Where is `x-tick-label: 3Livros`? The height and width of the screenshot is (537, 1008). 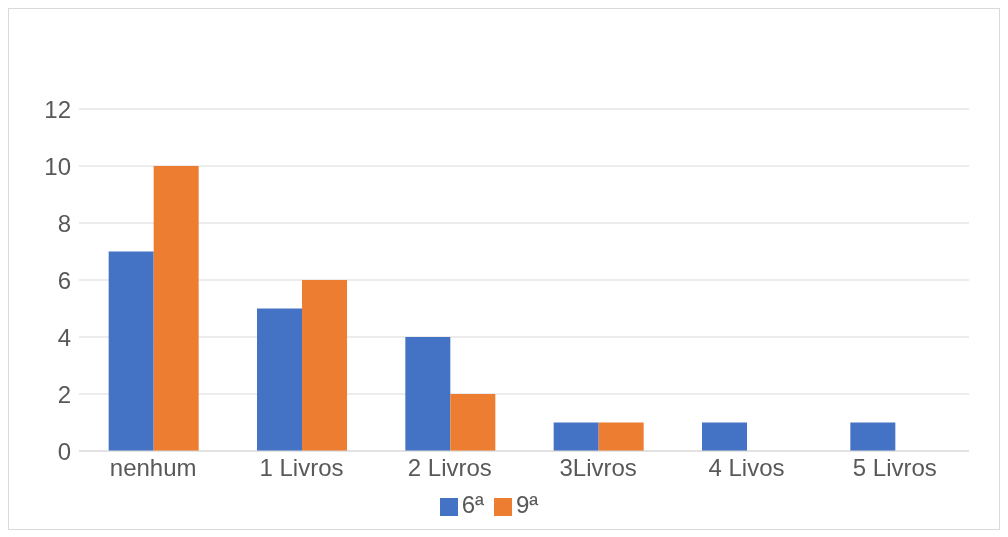
x-tick-label: 3Livros is located at coordinates (598, 468).